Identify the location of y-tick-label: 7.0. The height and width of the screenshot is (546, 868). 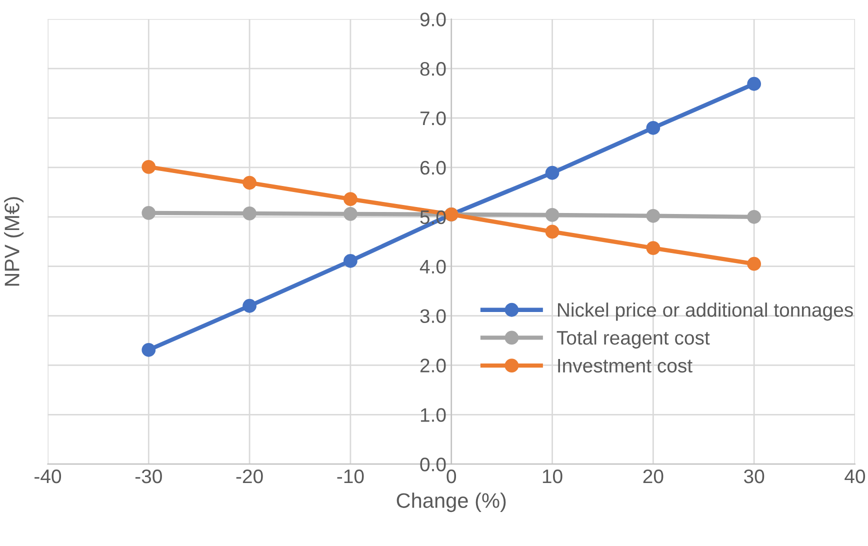
(433, 118).